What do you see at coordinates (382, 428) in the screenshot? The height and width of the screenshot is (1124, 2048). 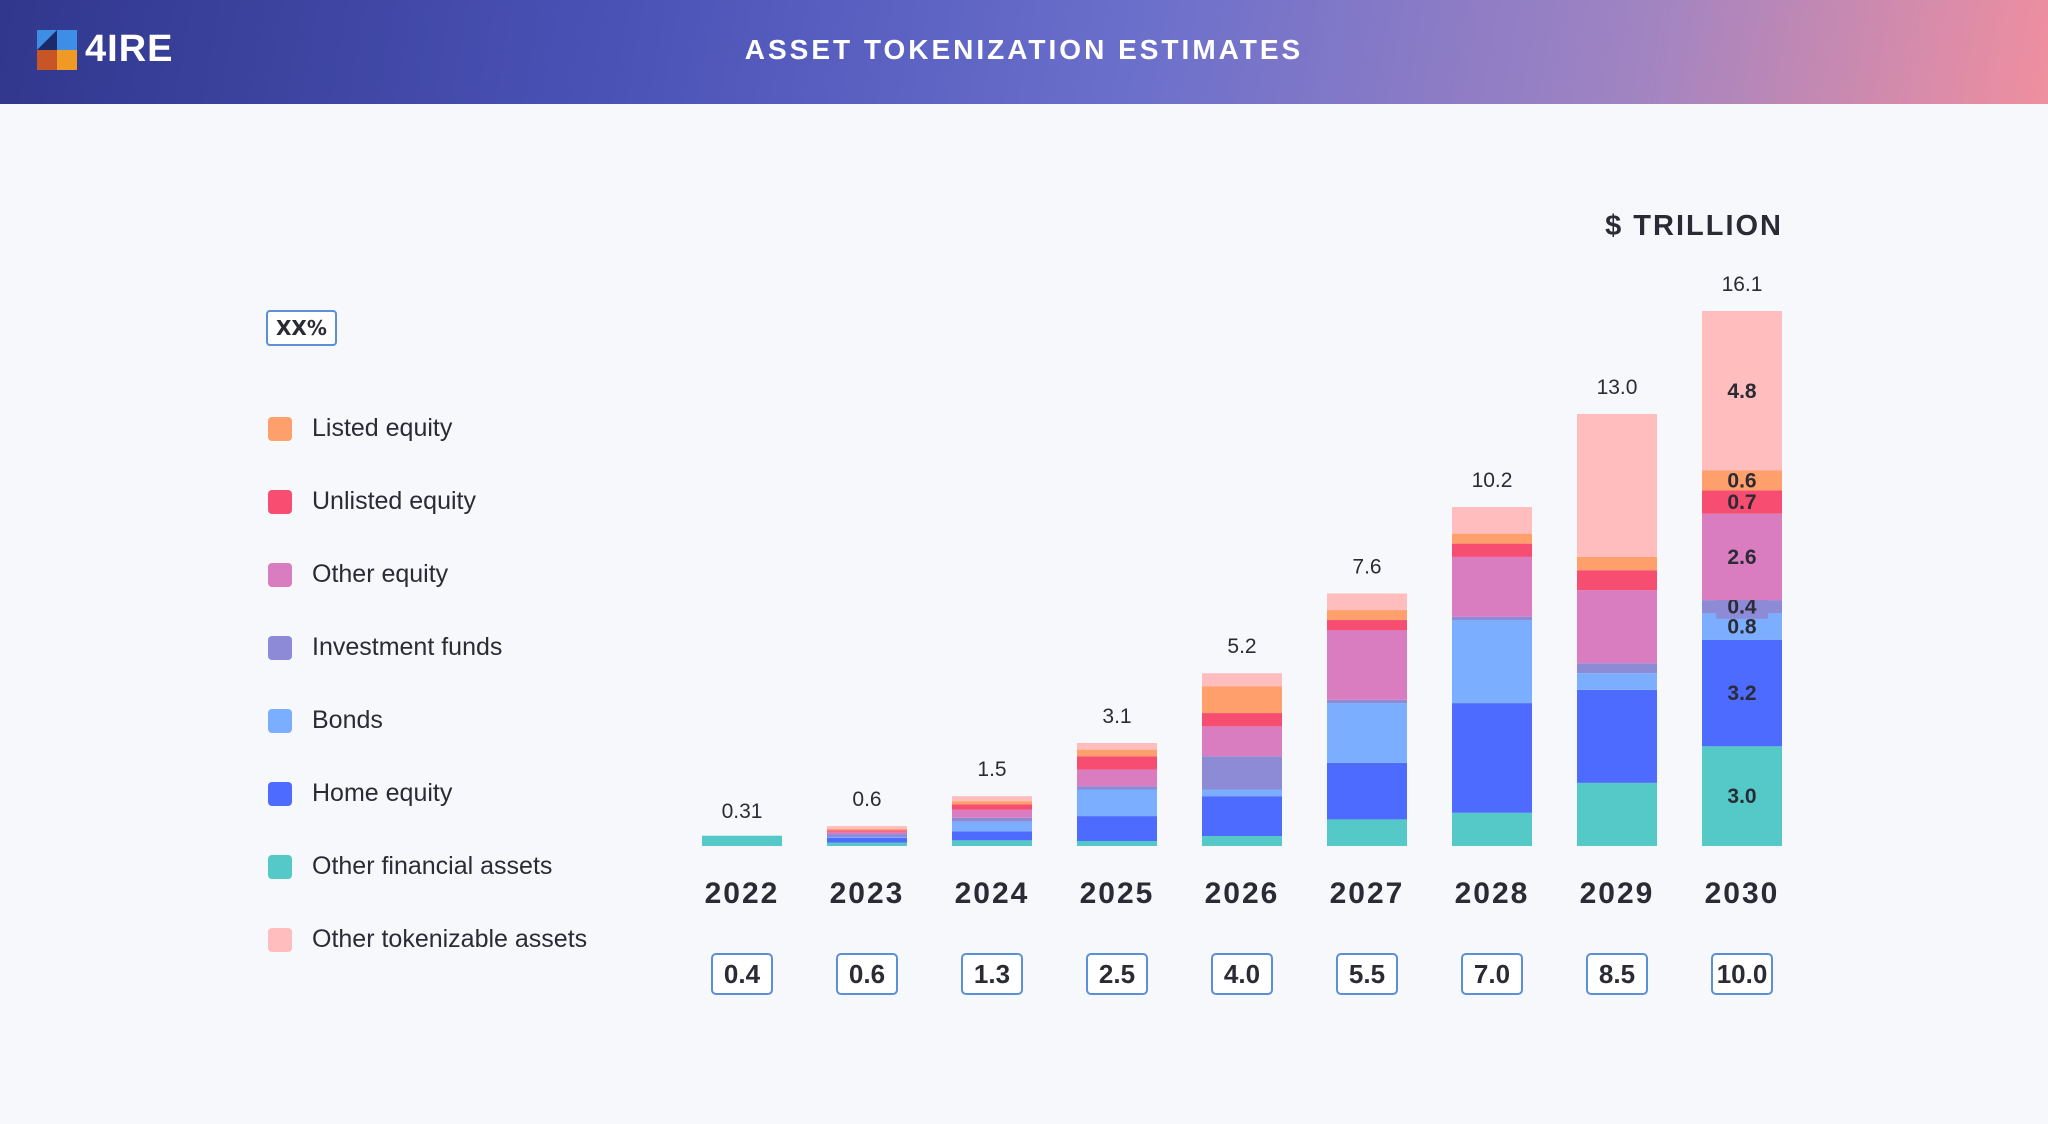 I see `legend-label: Listed equity` at bounding box center [382, 428].